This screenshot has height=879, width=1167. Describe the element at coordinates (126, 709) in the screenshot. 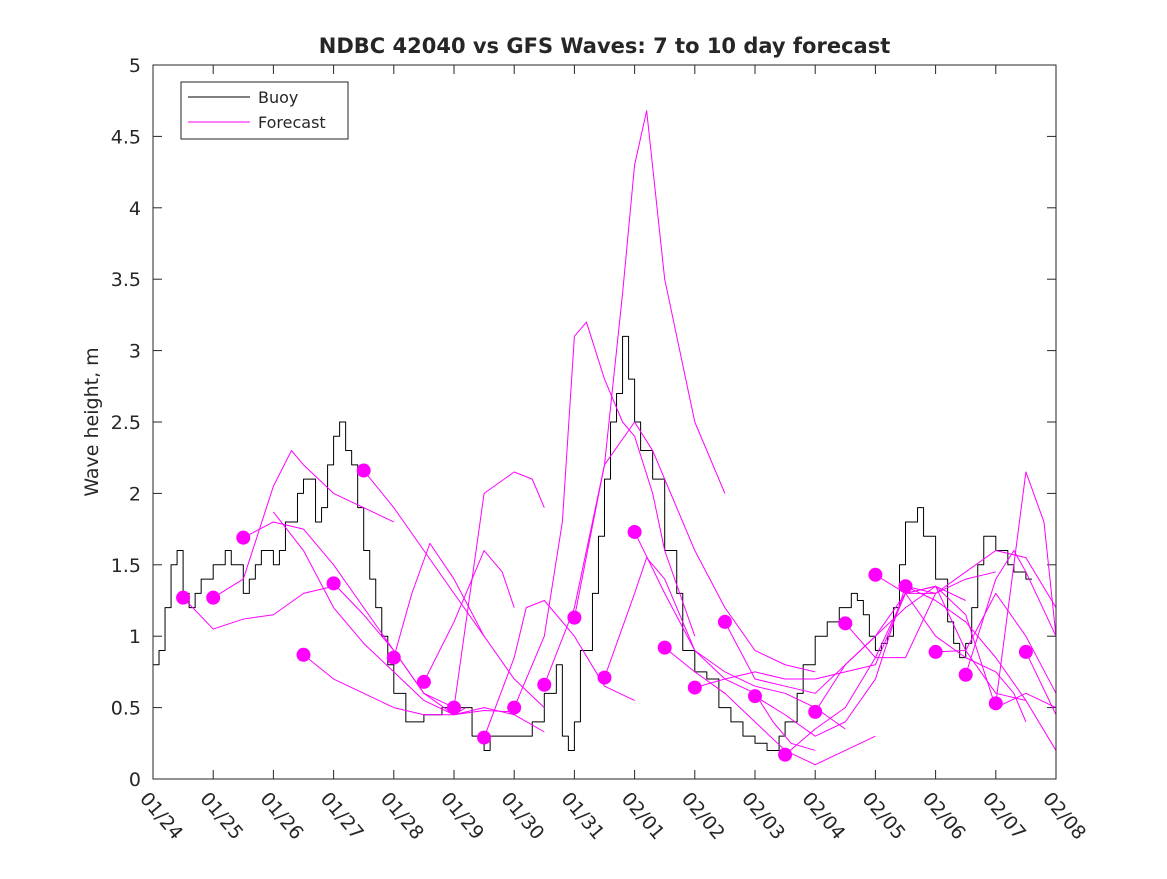

I see `y-tick-label: 0.5` at that location.